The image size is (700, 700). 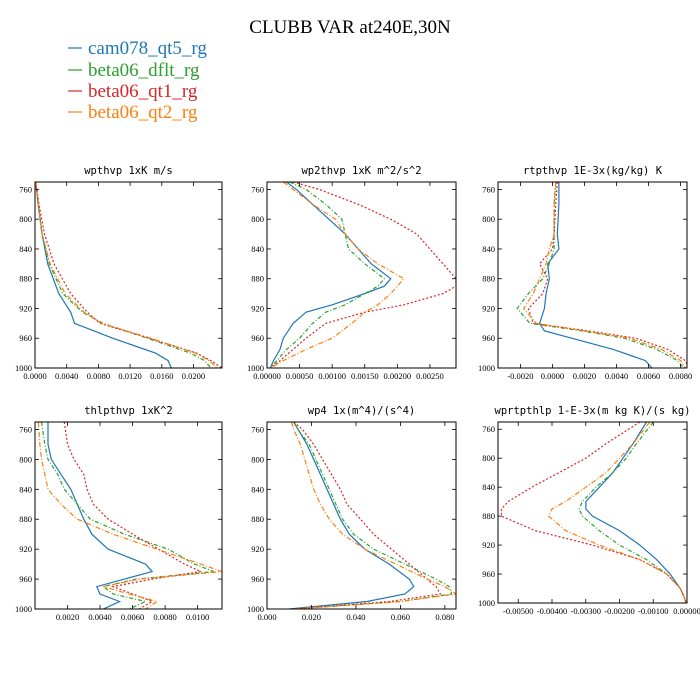 I want to click on panel-2-ytick-label-6: 1000, so click(x=486, y=368).